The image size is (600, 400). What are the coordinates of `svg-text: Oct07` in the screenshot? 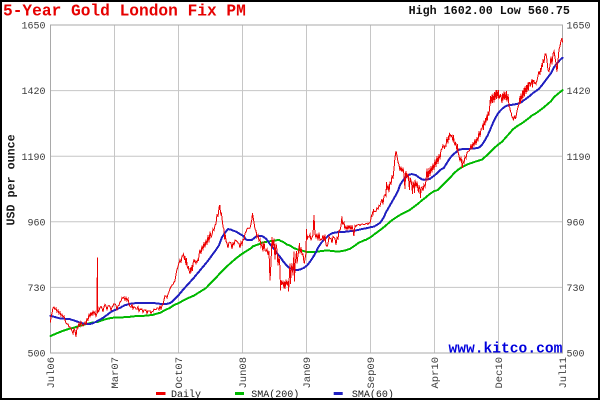 It's located at (180, 373).